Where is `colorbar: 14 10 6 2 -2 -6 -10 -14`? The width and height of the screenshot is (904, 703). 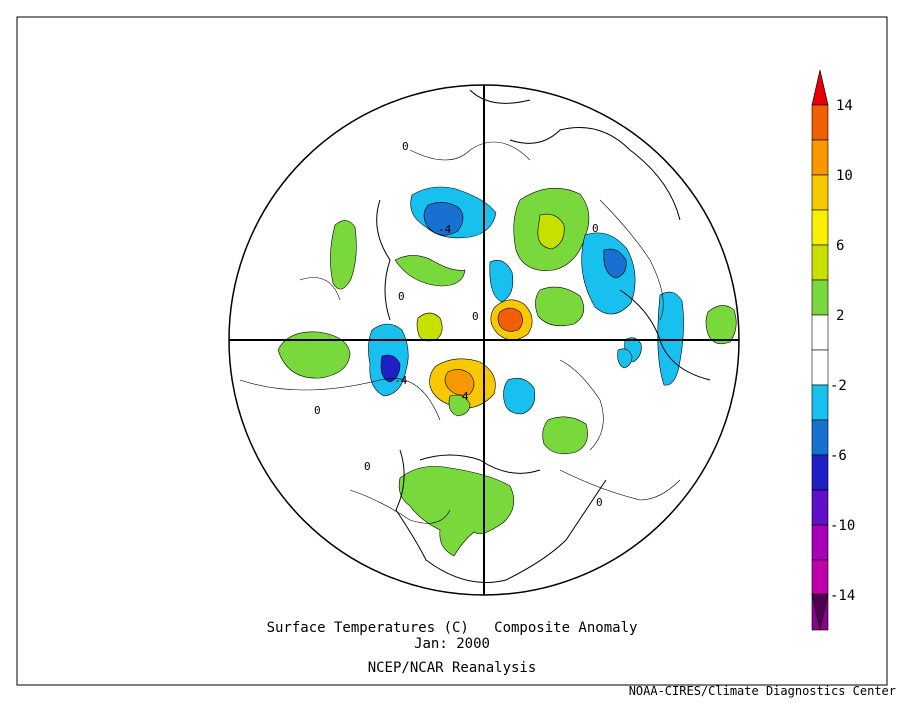
colorbar: 14 10 6 2 -2 -6 -10 -14 is located at coordinates (833, 350).